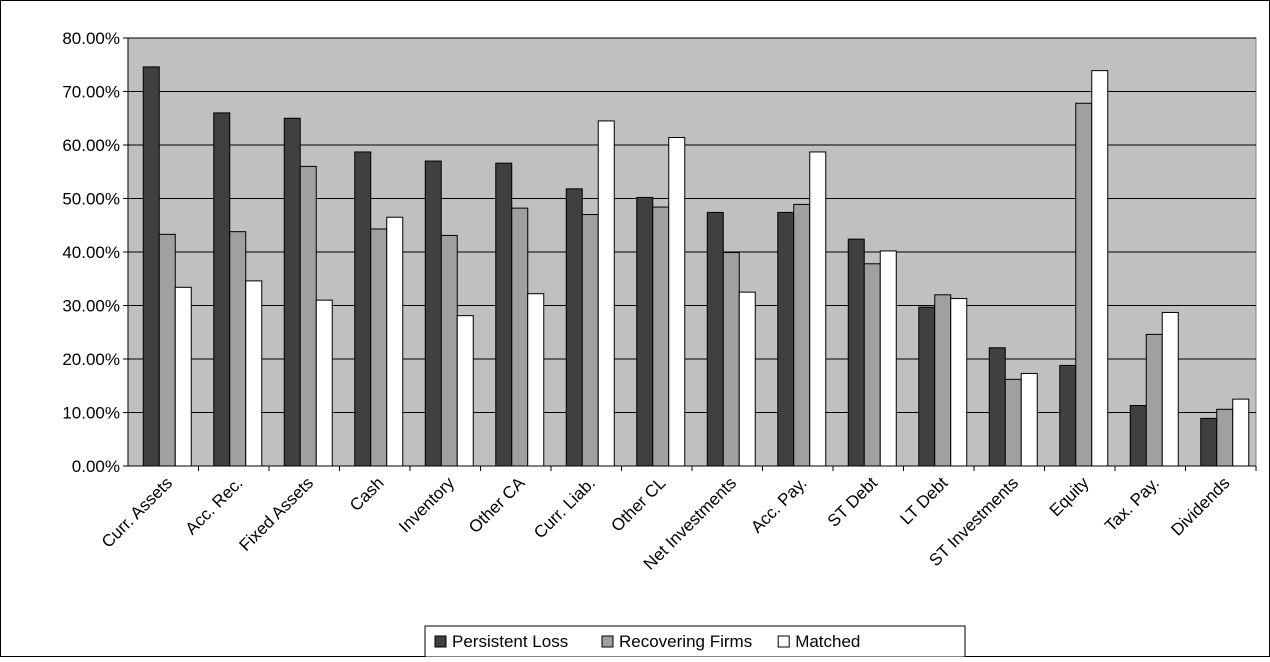  I want to click on y-tick-label: 50.00%, so click(91, 199).